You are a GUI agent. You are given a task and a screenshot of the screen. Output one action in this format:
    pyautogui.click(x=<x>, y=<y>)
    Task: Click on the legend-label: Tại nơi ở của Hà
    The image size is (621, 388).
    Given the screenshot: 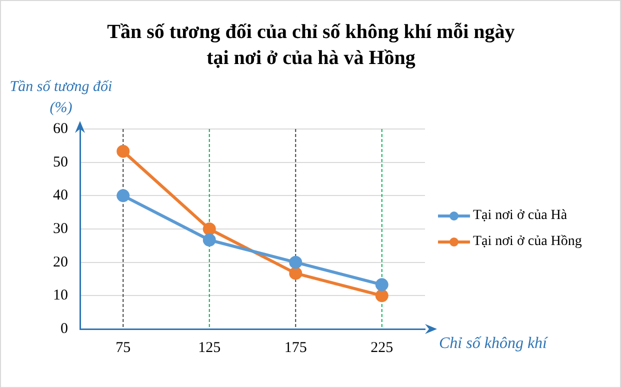 What is the action you would take?
    pyautogui.click(x=520, y=215)
    